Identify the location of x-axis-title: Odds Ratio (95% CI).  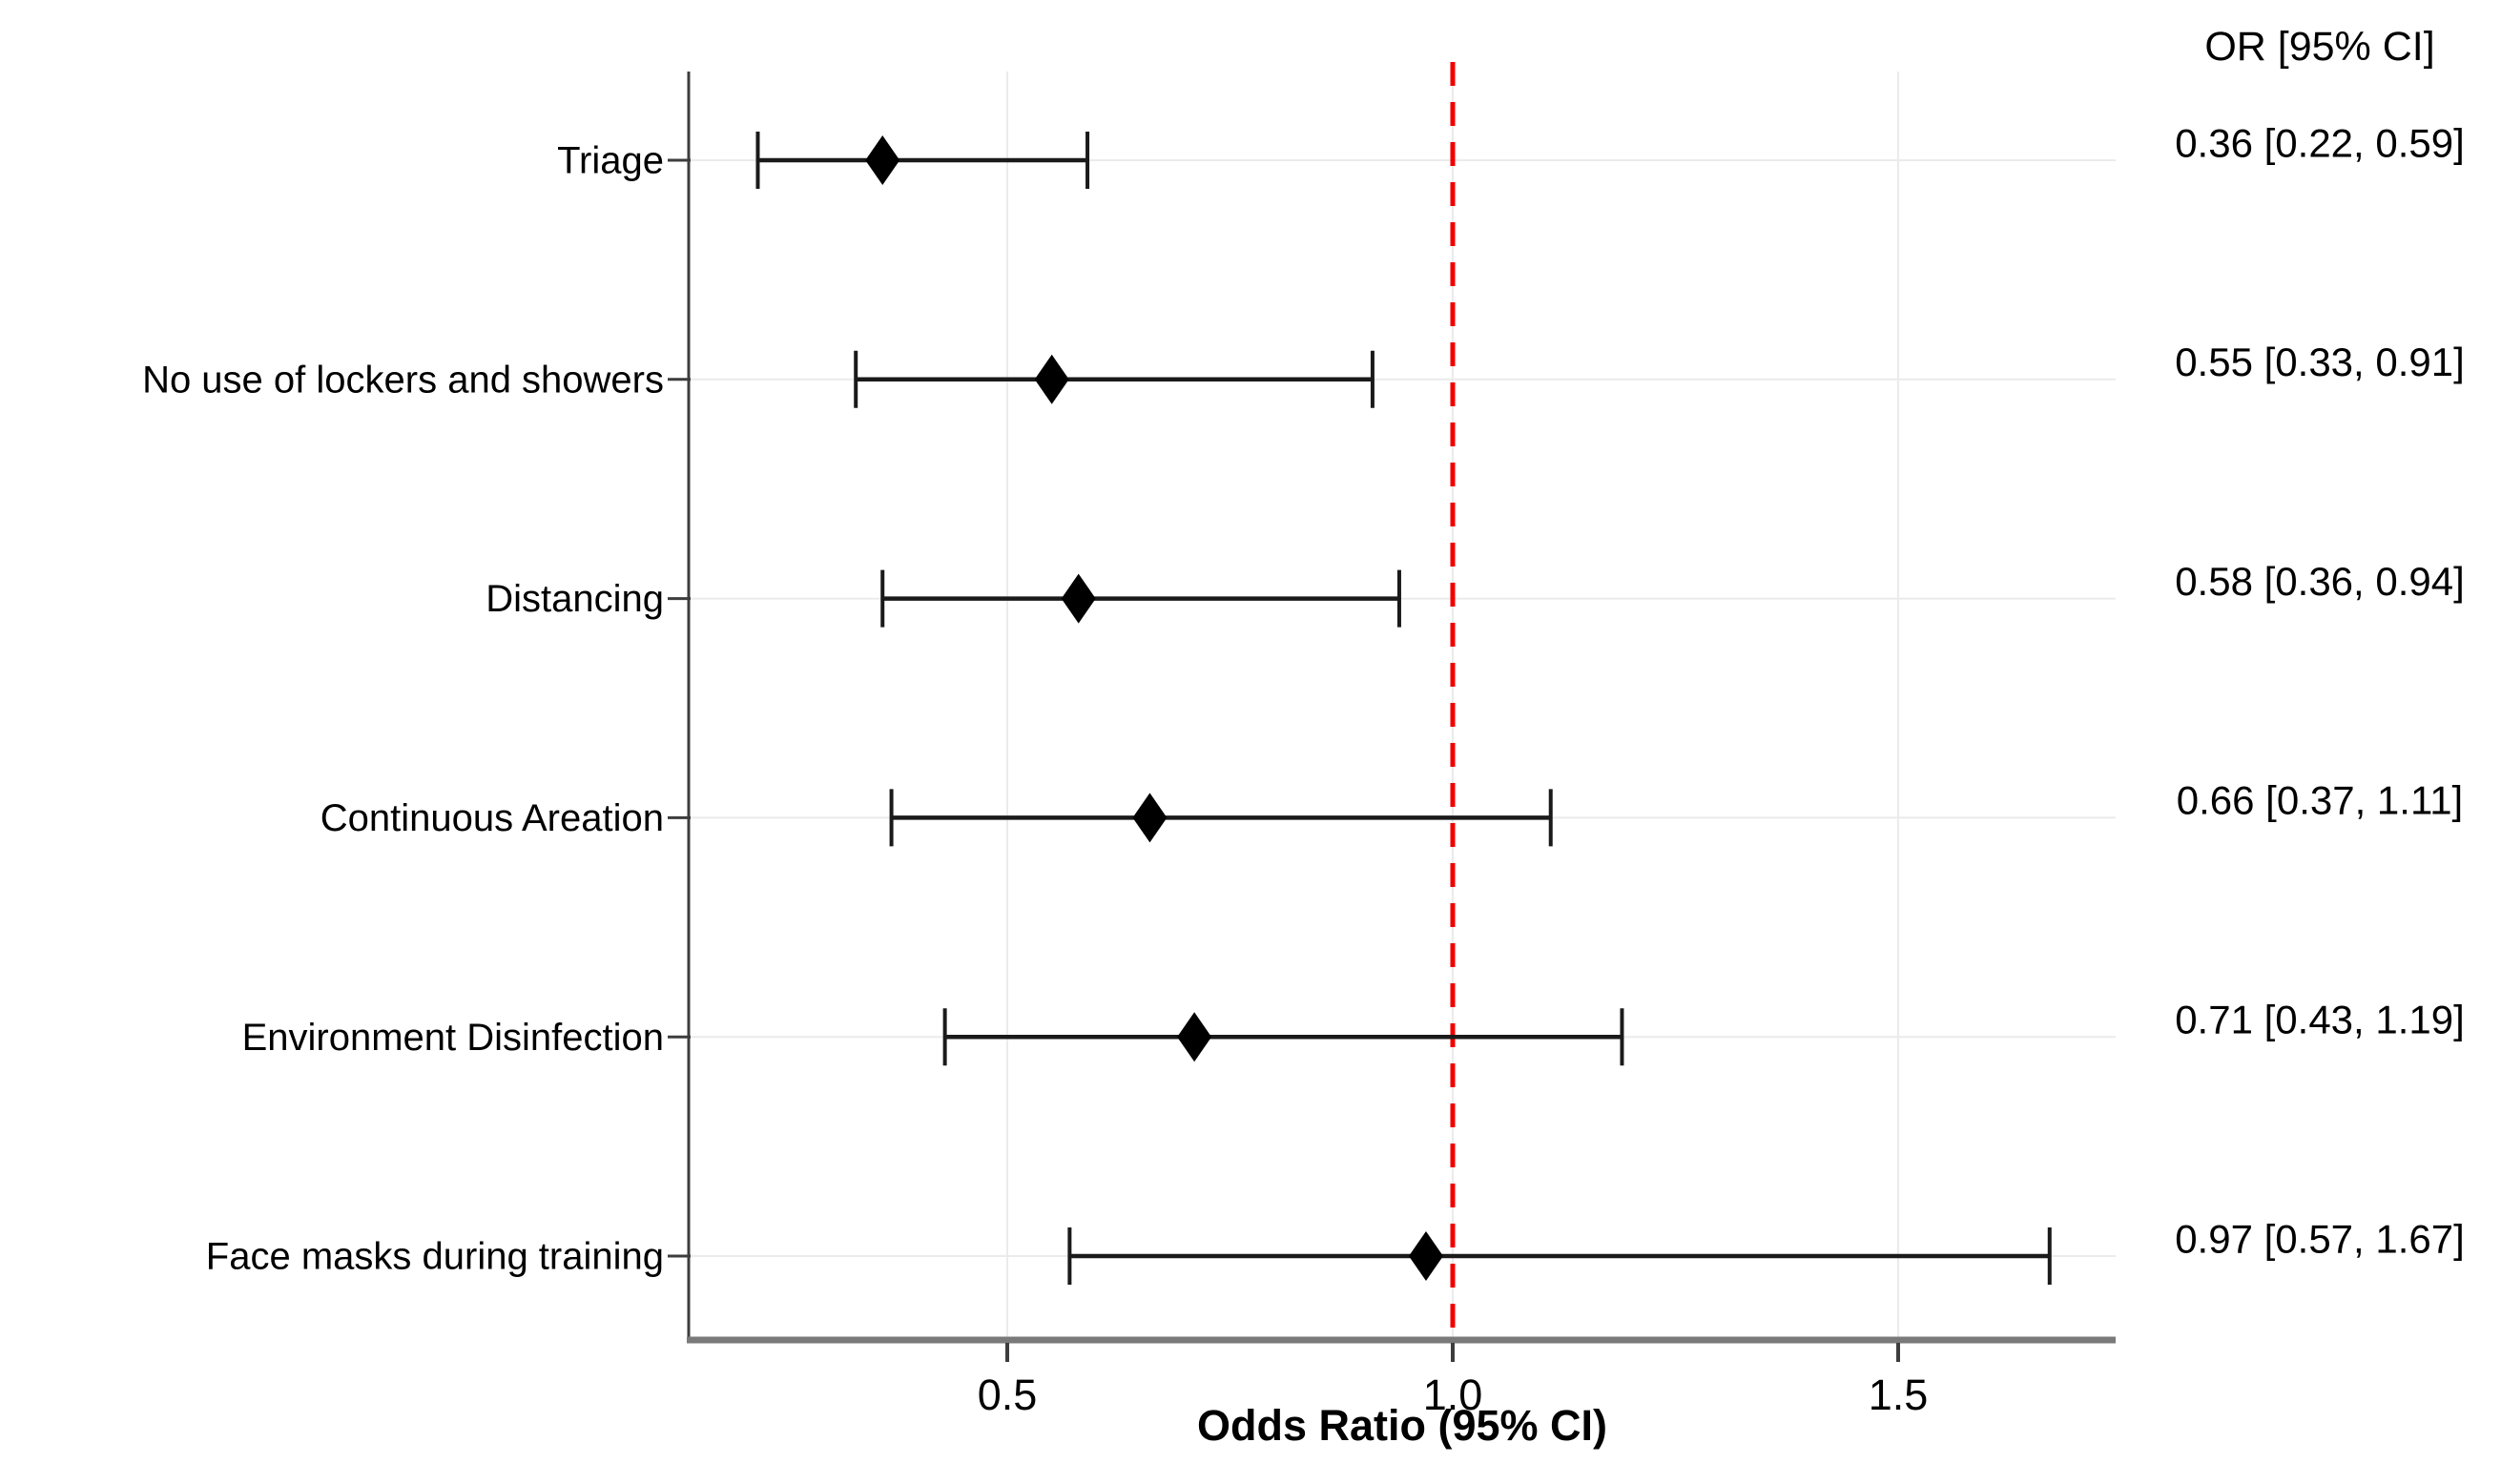
(1402, 1425).